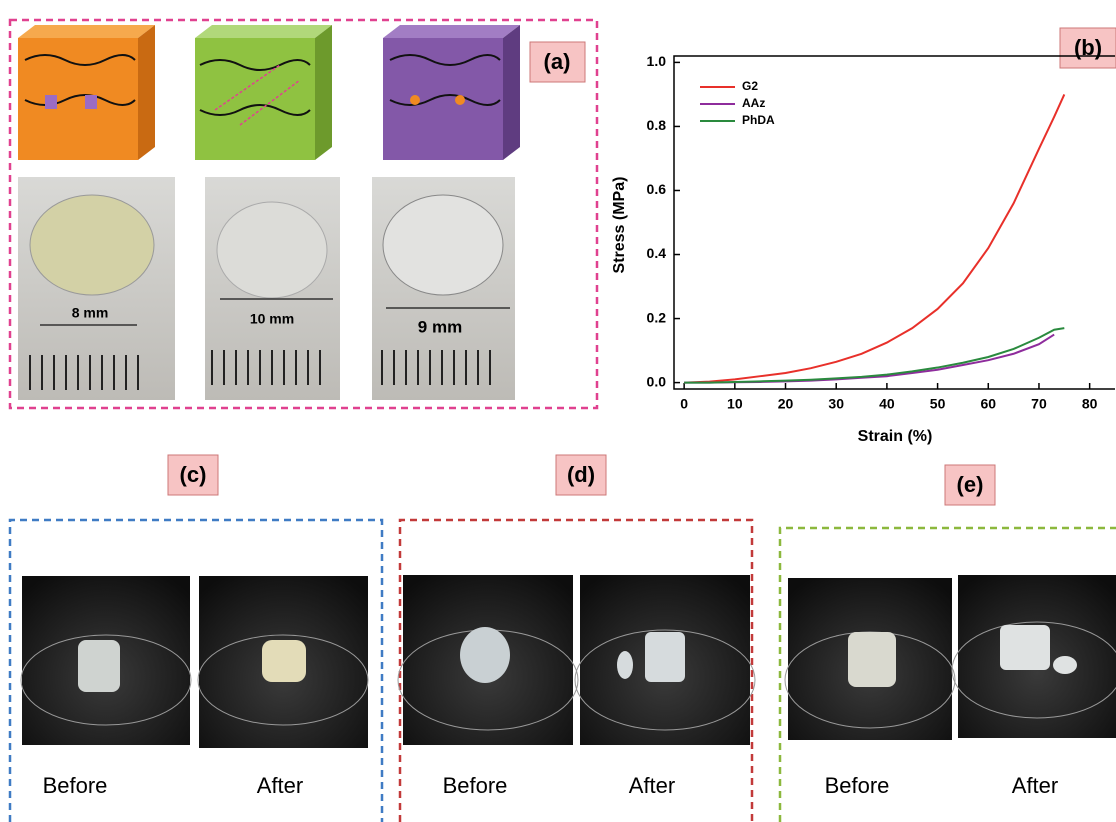  What do you see at coordinates (272, 319) in the screenshot?
I see `scale-label: 10 mm` at bounding box center [272, 319].